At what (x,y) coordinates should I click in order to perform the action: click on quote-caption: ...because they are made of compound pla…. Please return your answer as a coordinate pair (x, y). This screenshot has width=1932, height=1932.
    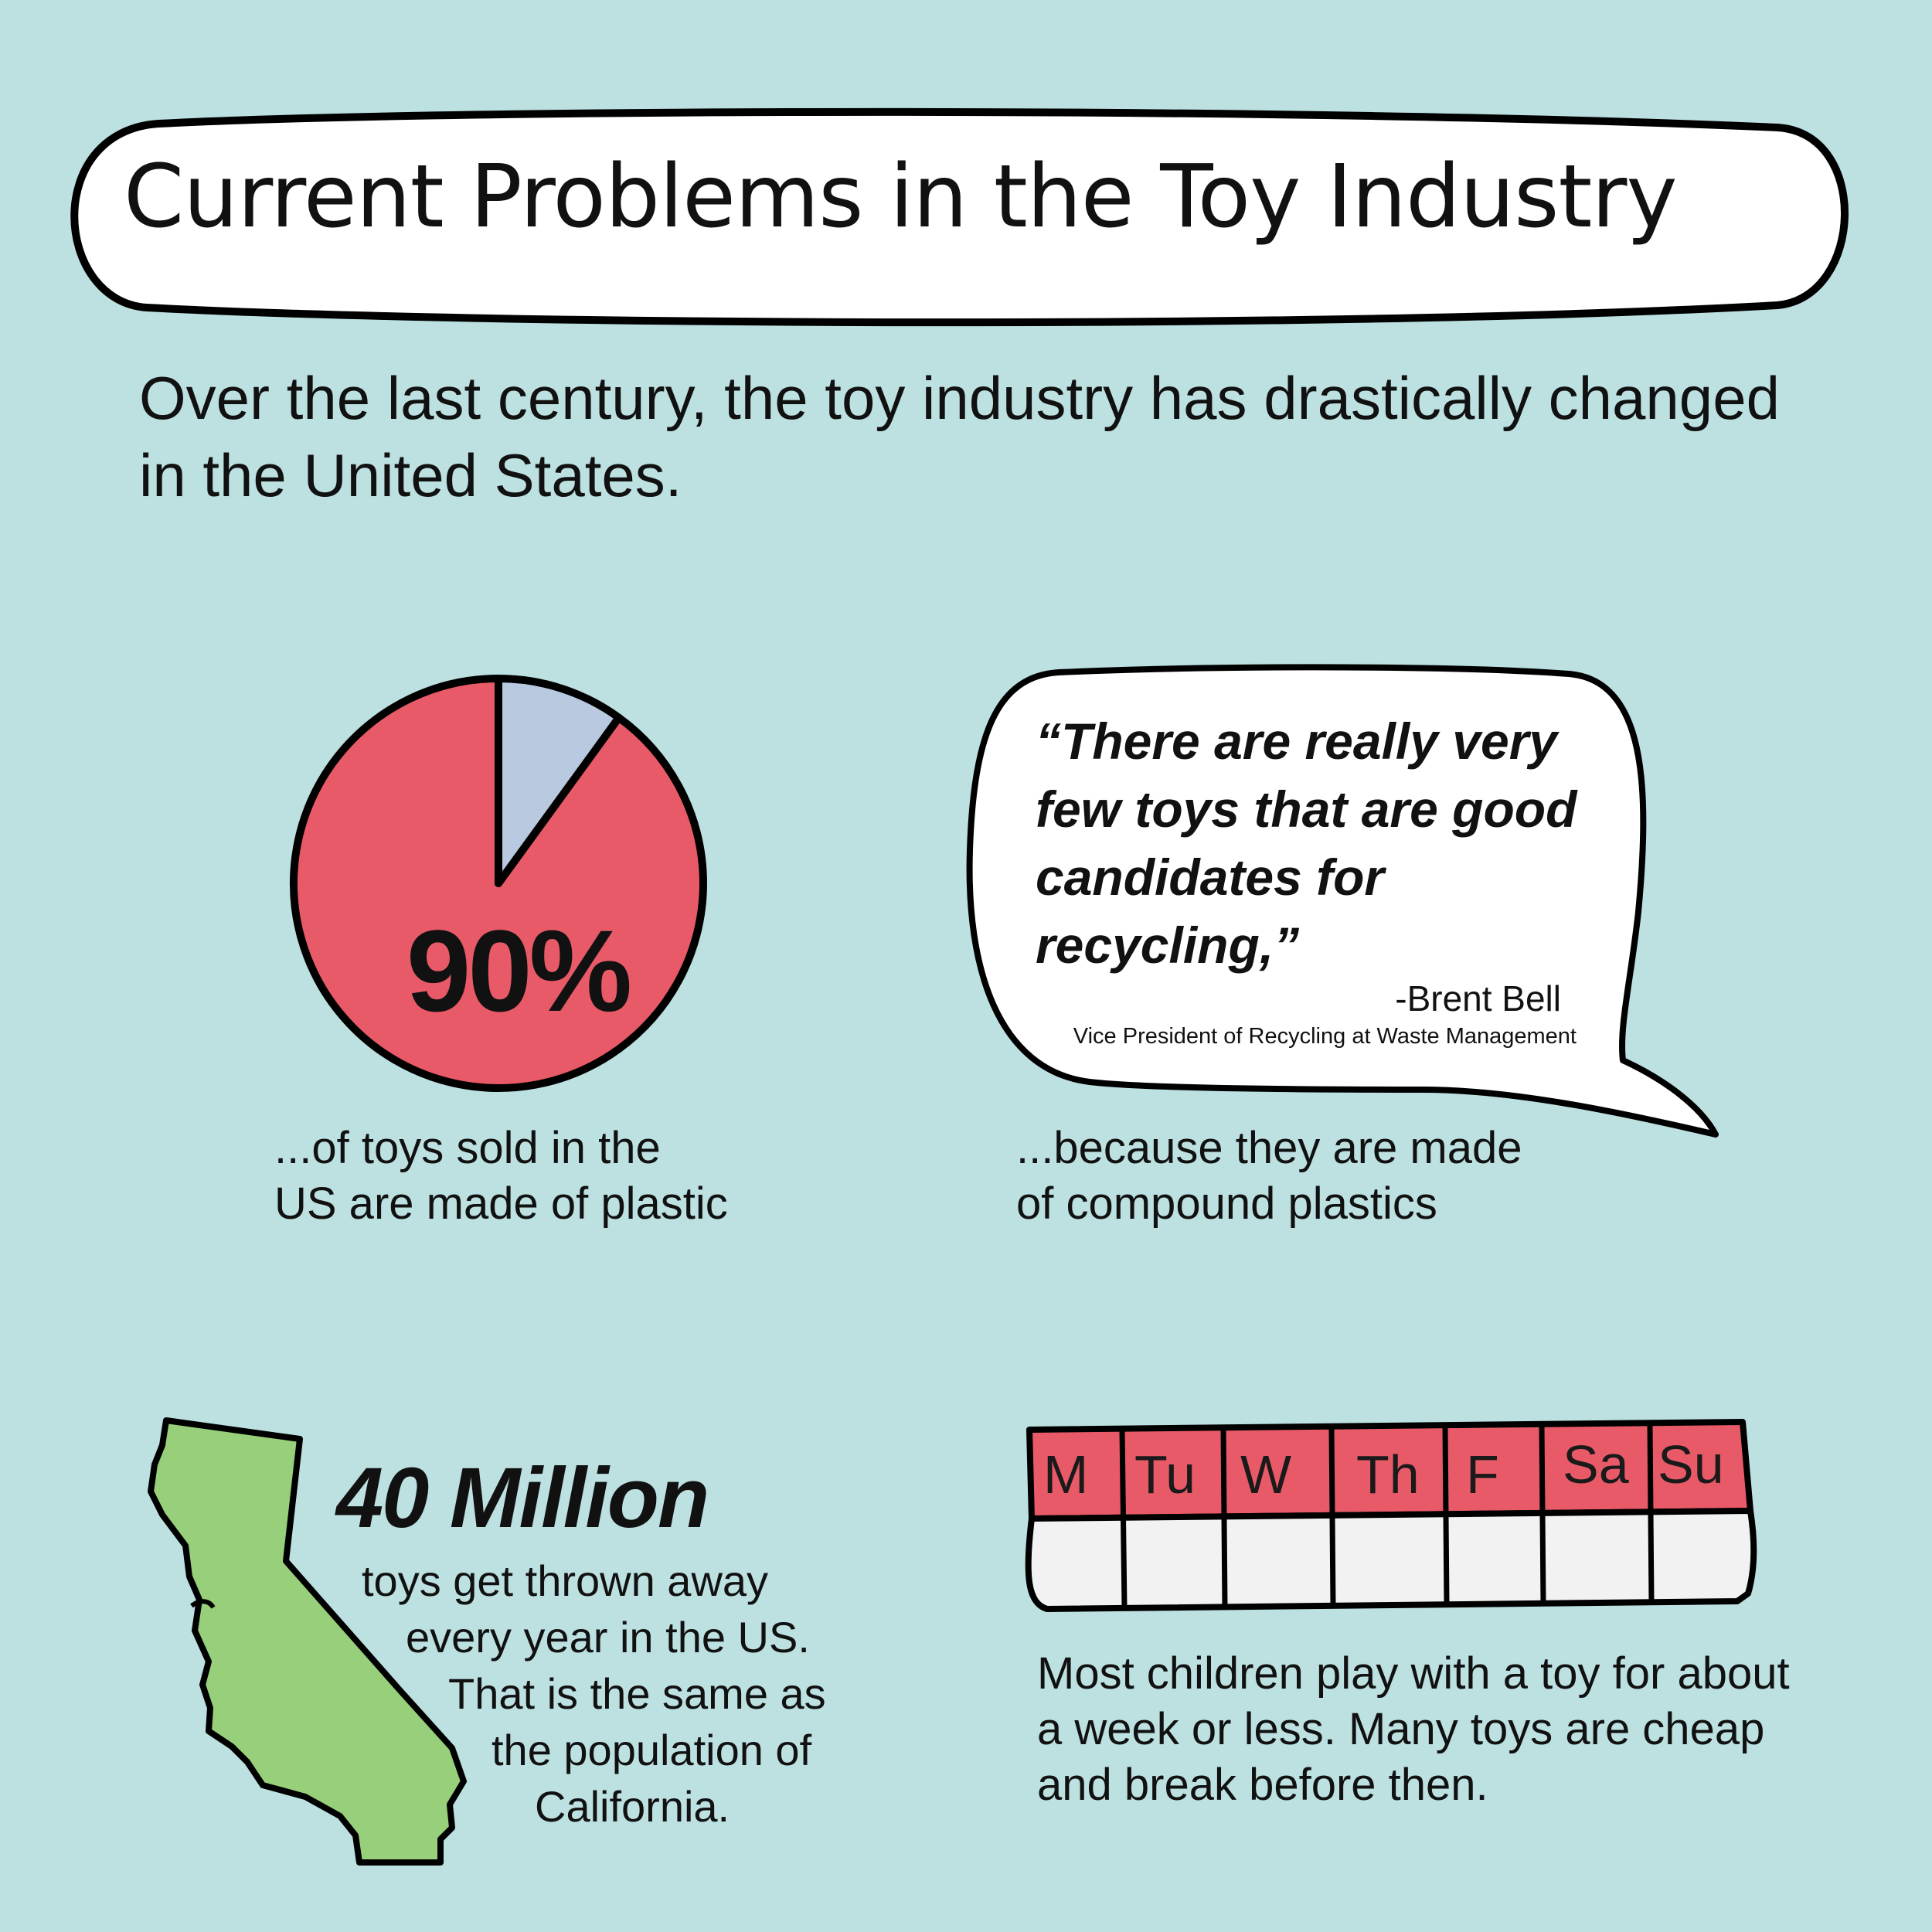
    Looking at the image, I should click on (1325, 1177).